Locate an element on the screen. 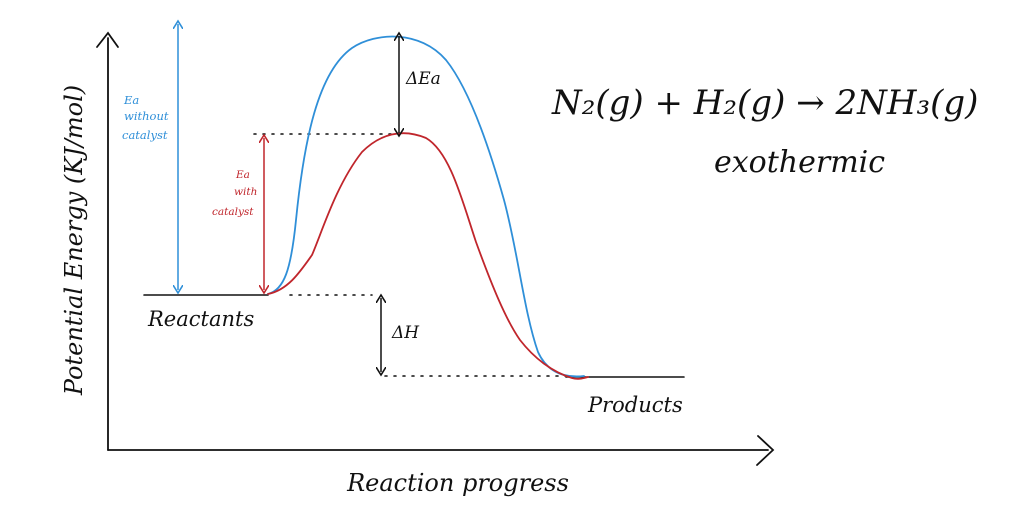  ea-with-line-2: with is located at coordinates (245, 192).